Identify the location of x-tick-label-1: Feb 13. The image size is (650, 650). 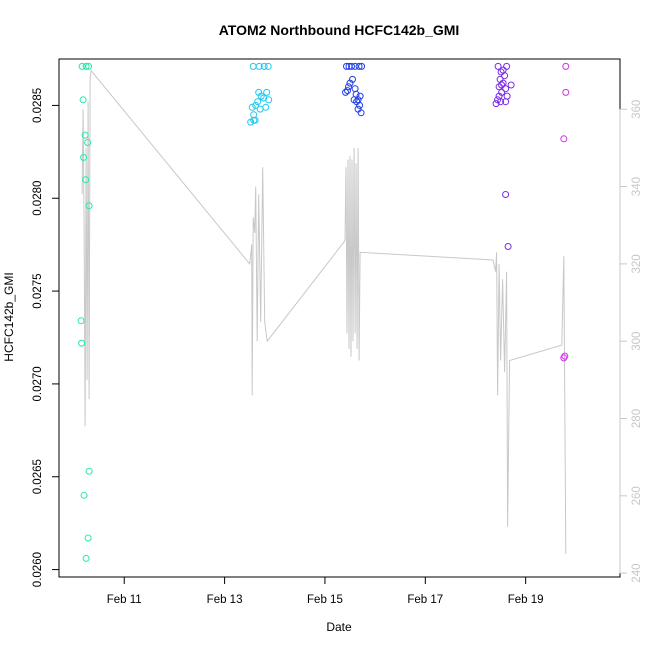
(225, 600).